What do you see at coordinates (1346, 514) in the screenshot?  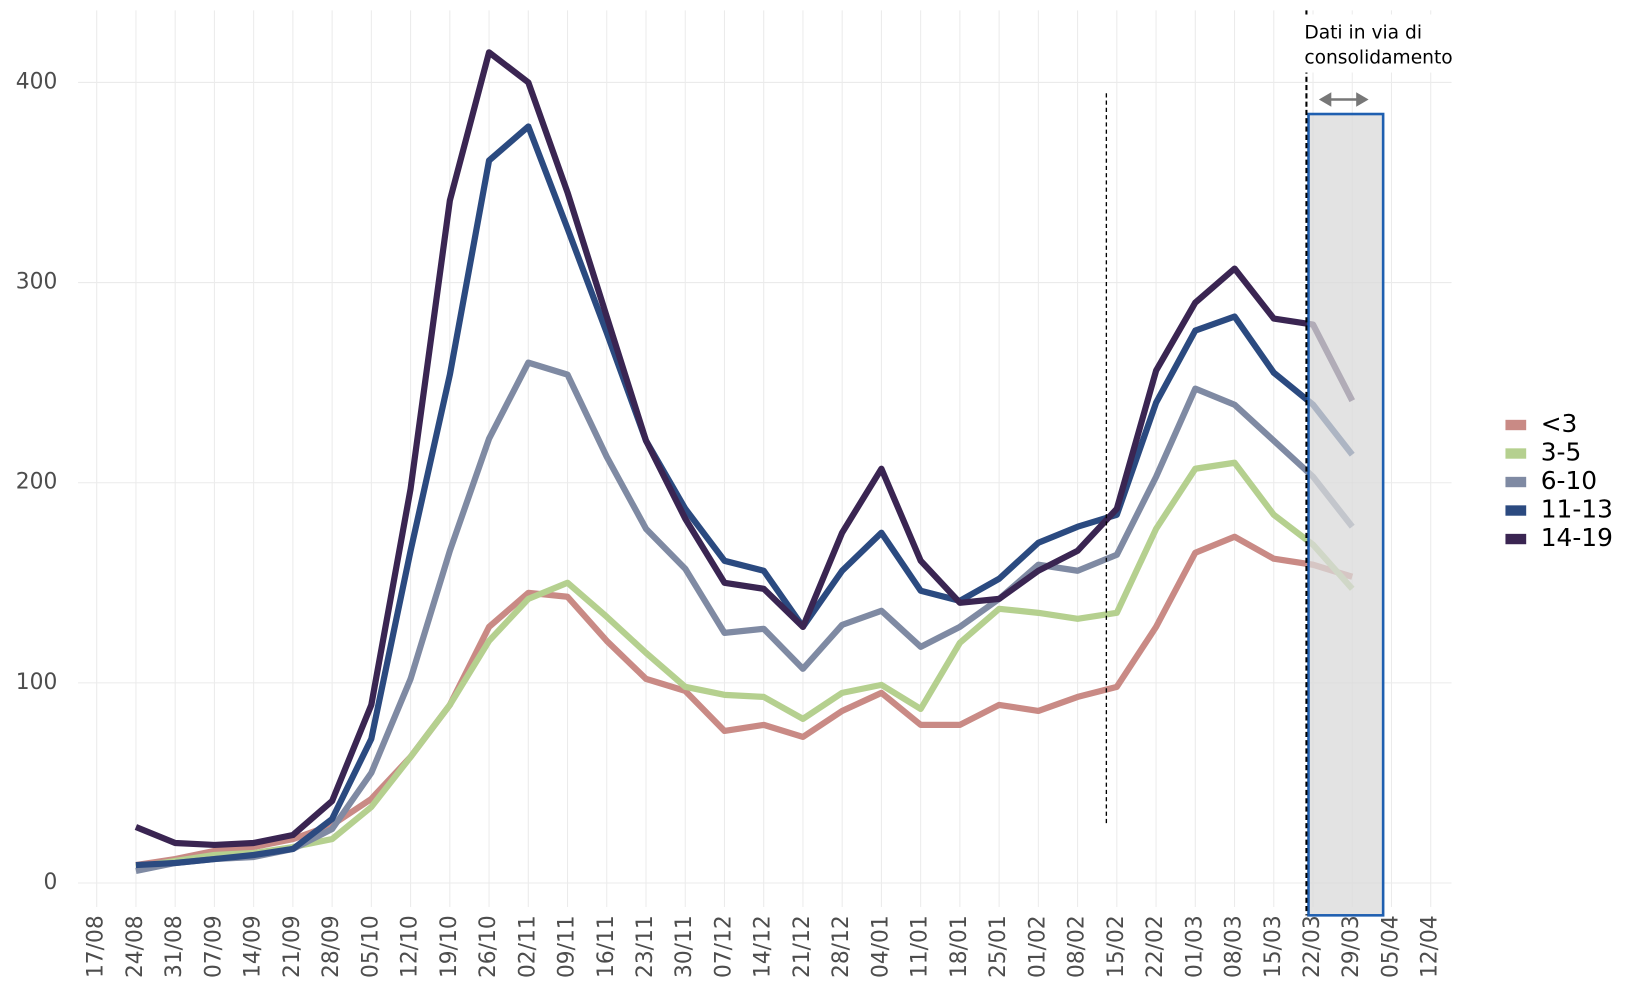 I see `consolidation-box` at bounding box center [1346, 514].